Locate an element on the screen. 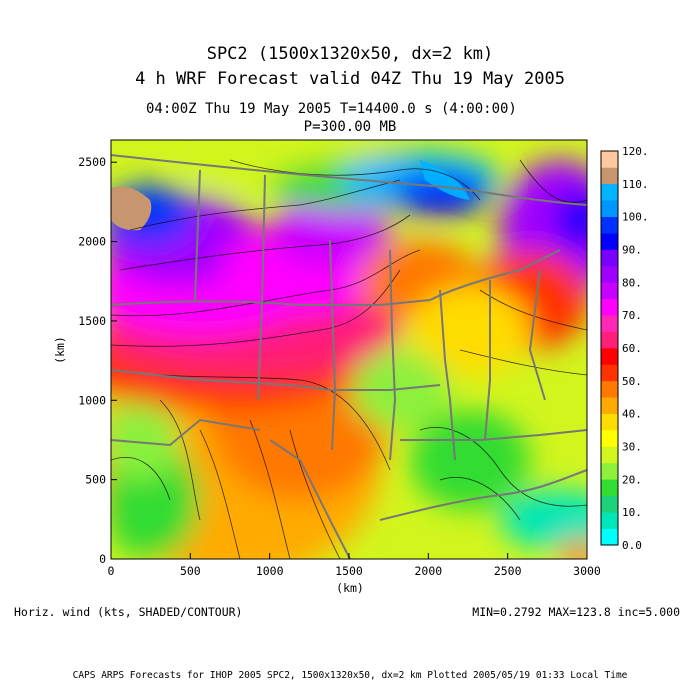 The height and width of the screenshot is (700, 700). pressure-level-label: P=300.00 MB is located at coordinates (350, 127).